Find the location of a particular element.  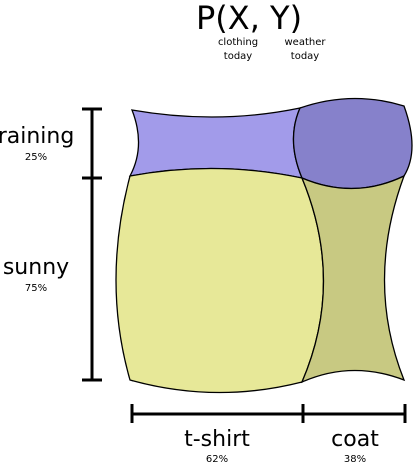

x-variable-note-line2: today is located at coordinates (238, 56).